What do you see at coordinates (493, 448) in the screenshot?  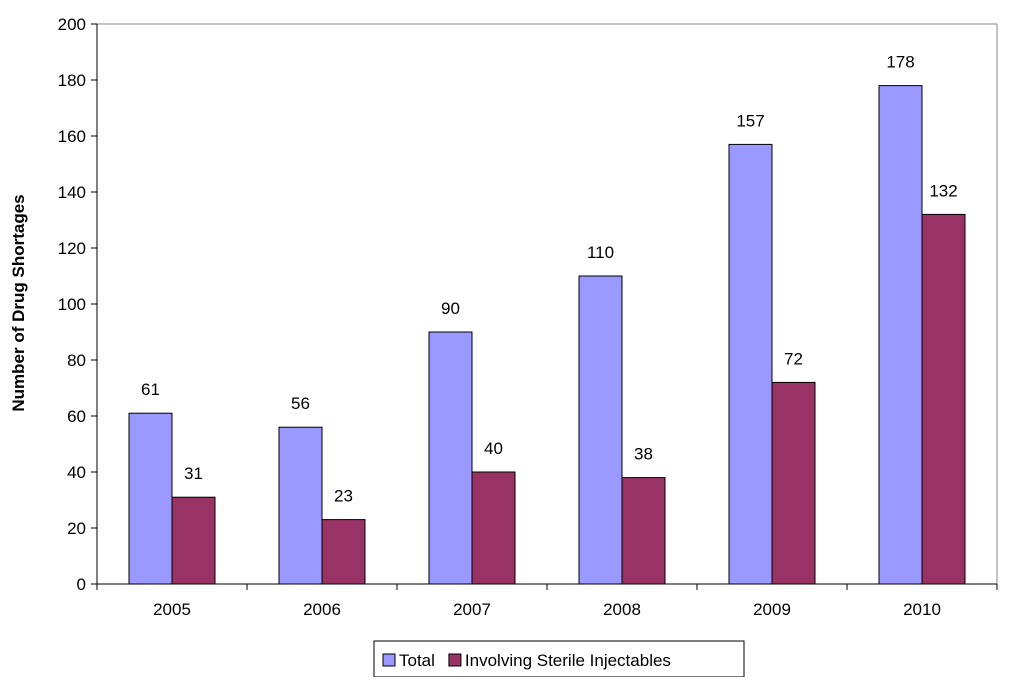 I see `data-label: 40` at bounding box center [493, 448].